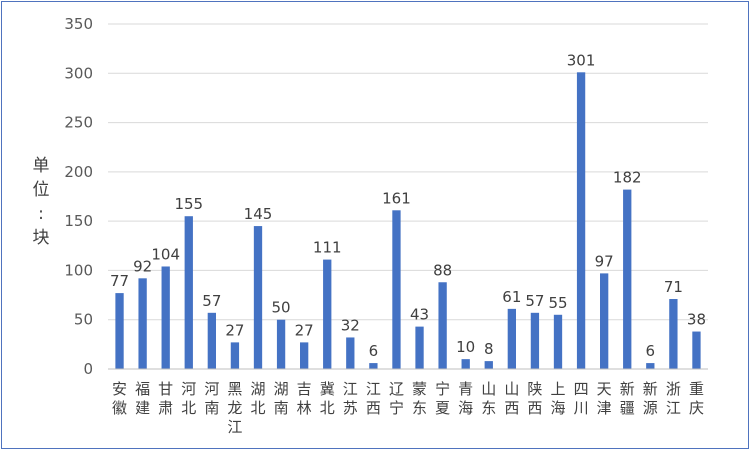  Describe the element at coordinates (465, 347) in the screenshot. I see `data-label: 10` at that location.